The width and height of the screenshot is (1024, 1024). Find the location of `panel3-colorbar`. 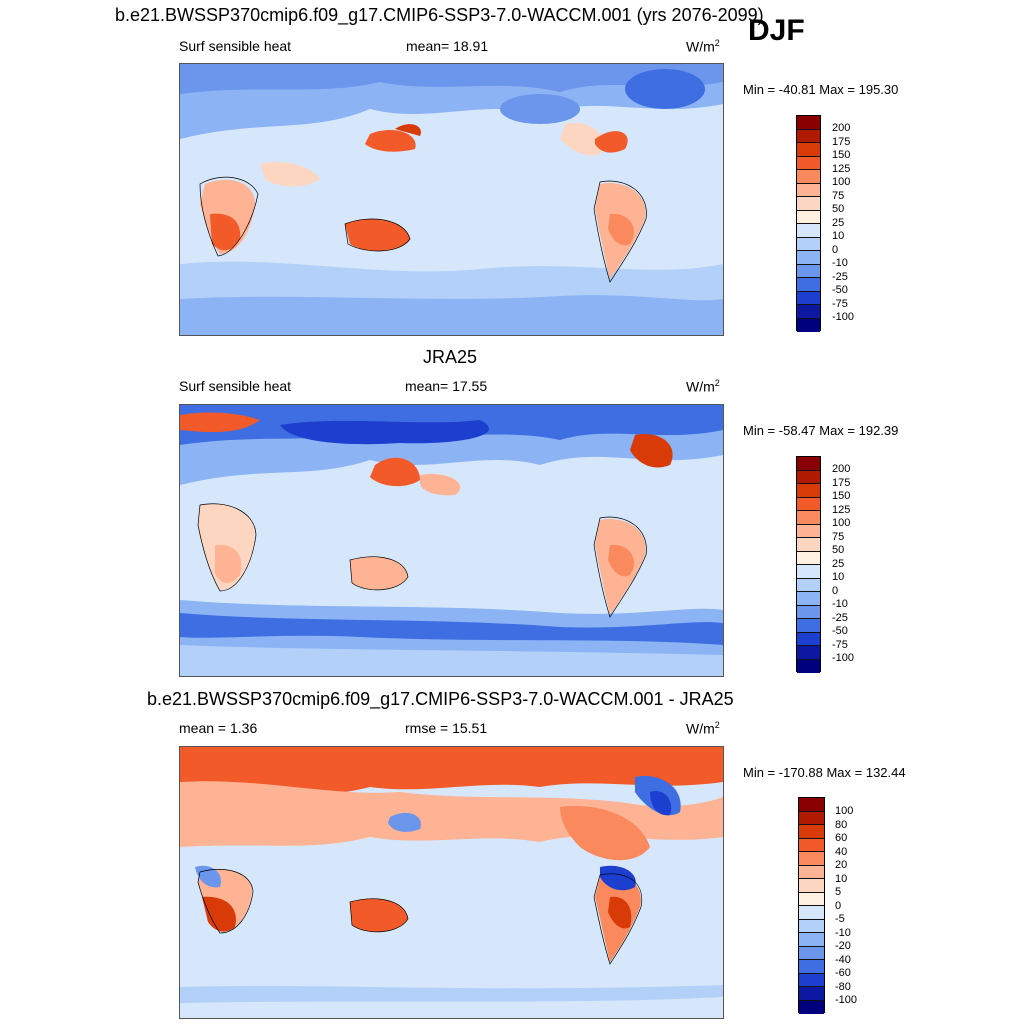

panel3-colorbar is located at coordinates (811, 905).